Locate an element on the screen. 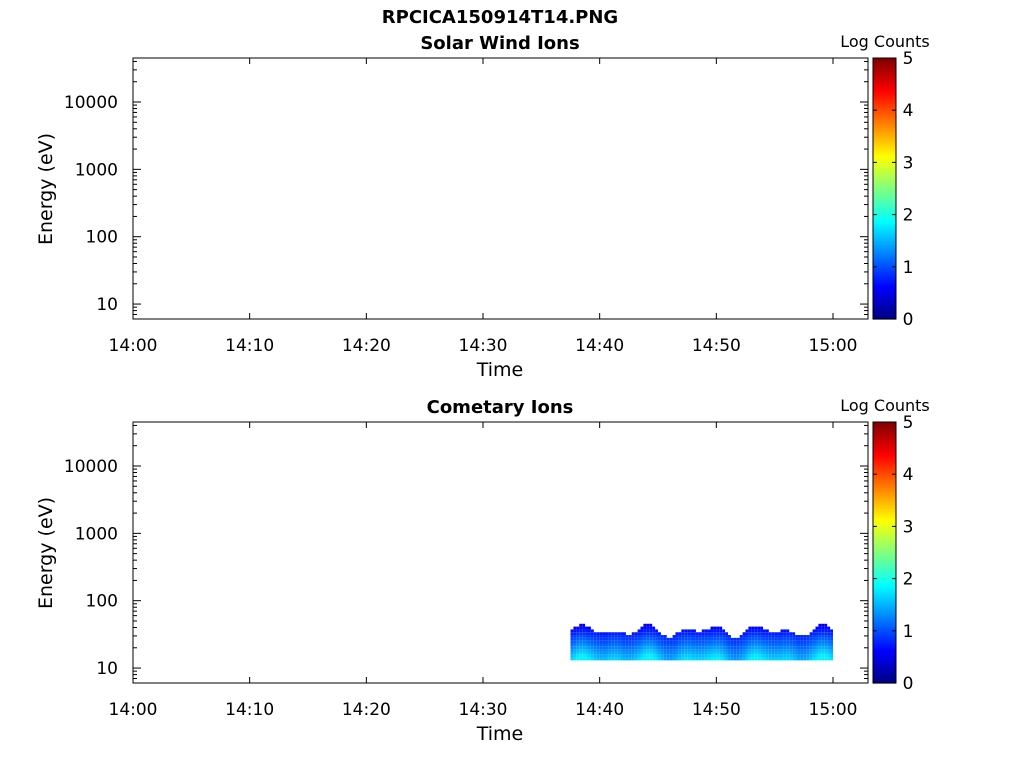 The image size is (1024, 768). y-tick-label: 1000 is located at coordinates (96, 170).